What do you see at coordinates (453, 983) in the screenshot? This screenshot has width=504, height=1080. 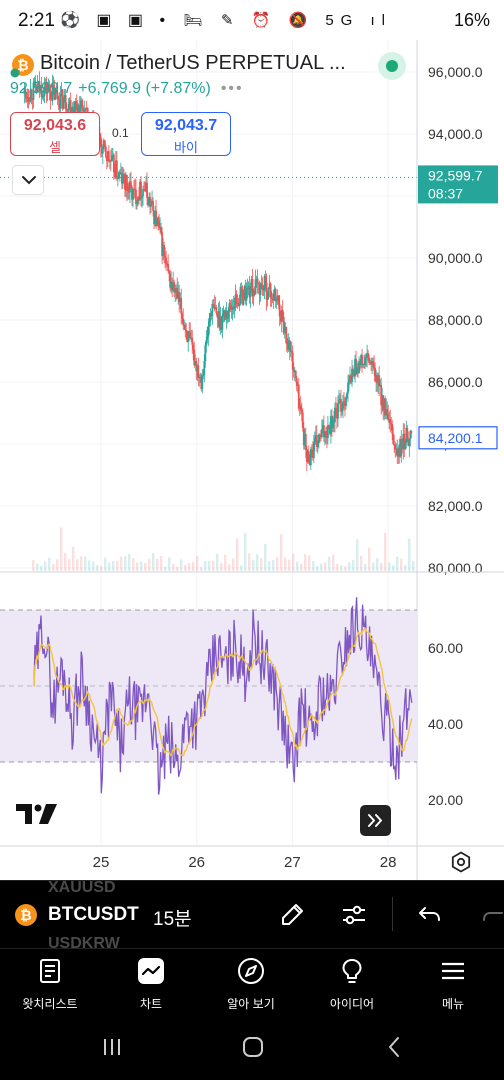 I see `nav-item-menu: 메뉴` at bounding box center [453, 983].